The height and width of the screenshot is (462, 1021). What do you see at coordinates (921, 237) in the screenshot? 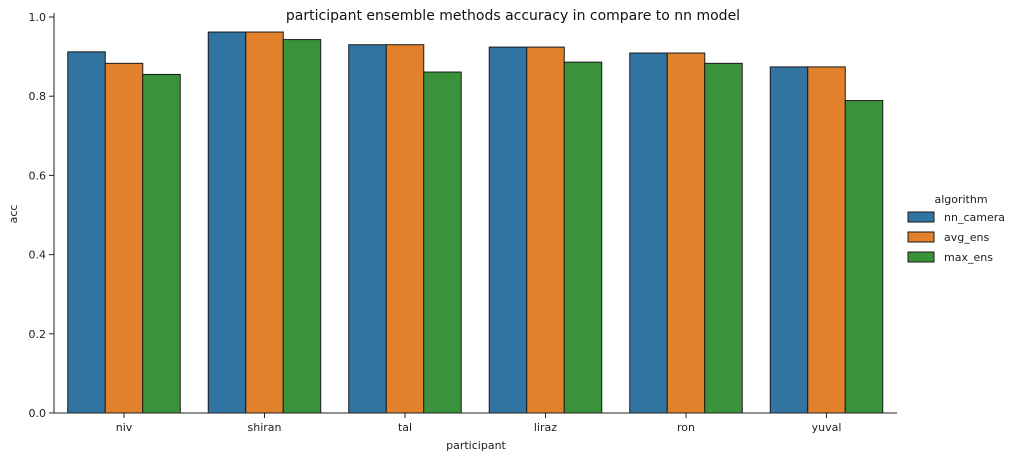
I see `legend-swatch-avg_ens` at bounding box center [921, 237].